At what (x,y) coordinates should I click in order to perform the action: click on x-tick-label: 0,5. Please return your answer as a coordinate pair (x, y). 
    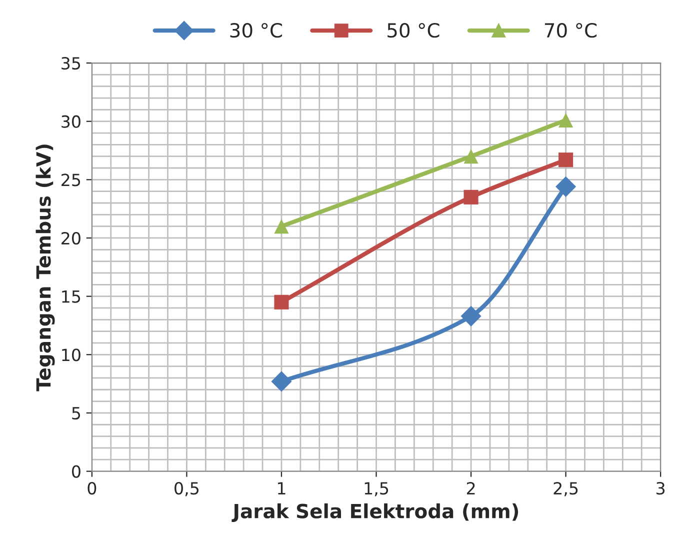
    Looking at the image, I should click on (186, 489).